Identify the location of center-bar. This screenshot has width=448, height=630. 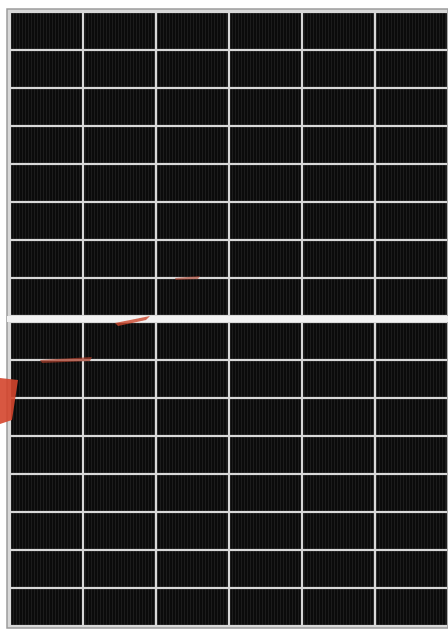
(227, 319).